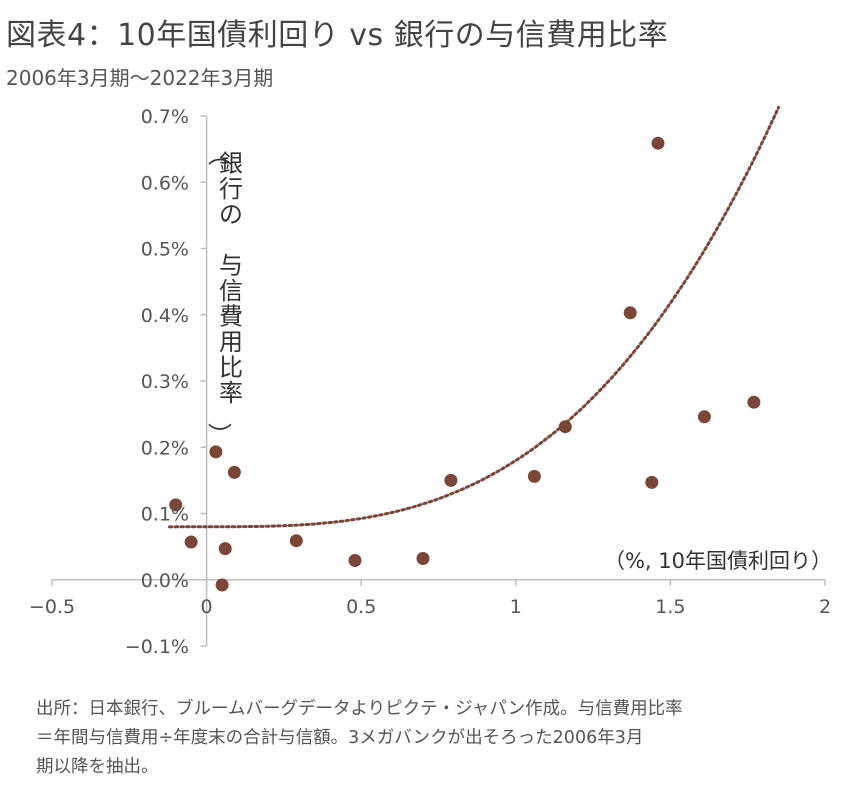 This screenshot has height=797, width=851. Describe the element at coordinates (361, 607) in the screenshot. I see `x-tick-label: 0.5` at that location.